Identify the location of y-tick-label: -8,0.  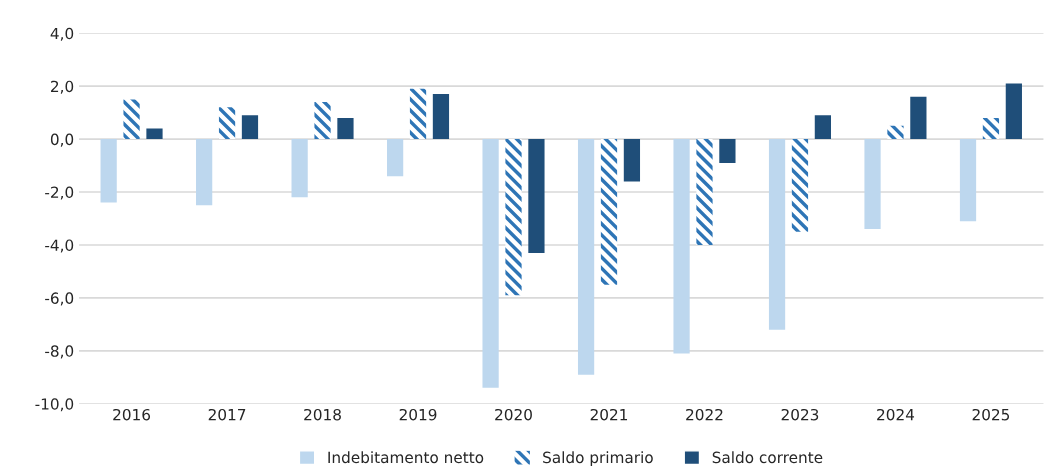
(59, 352).